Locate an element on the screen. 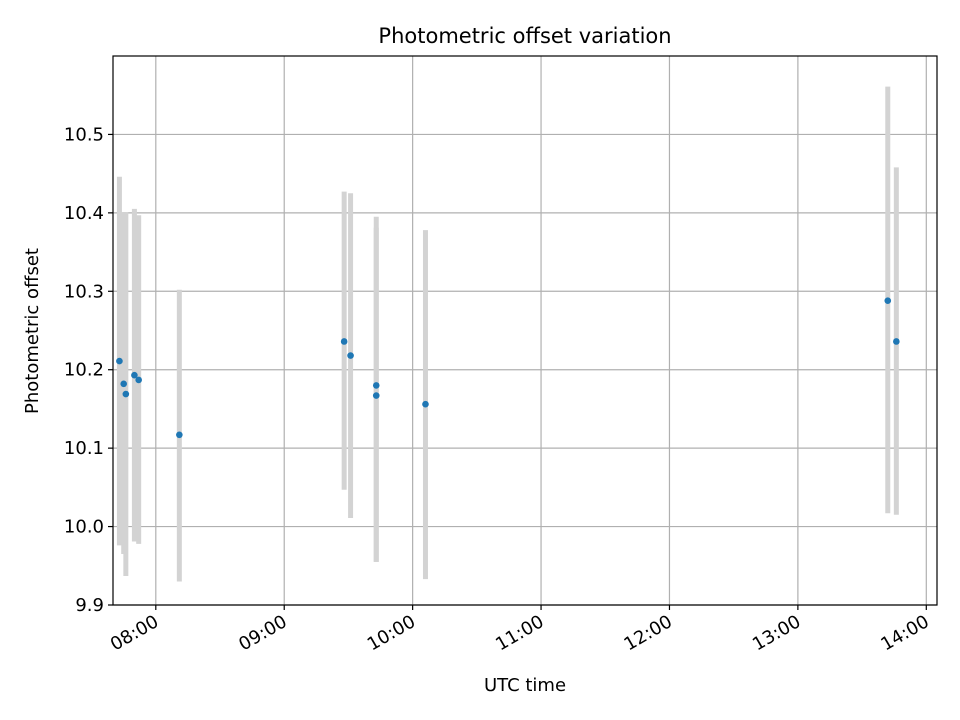 This screenshot has width=960, height=720. y-tick-label: 10.5 is located at coordinates (84, 134).